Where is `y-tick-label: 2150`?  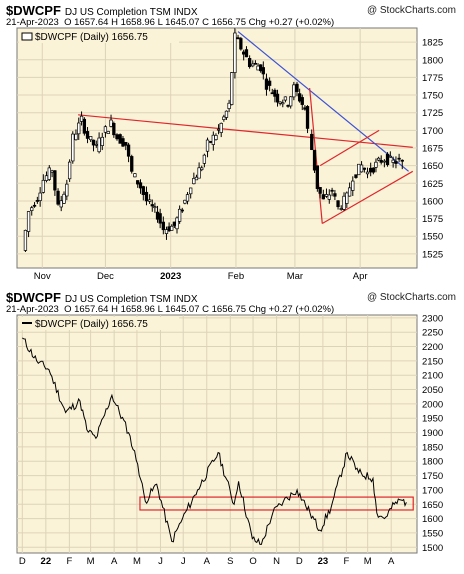 y-tick-label: 2150 is located at coordinates (432, 361).